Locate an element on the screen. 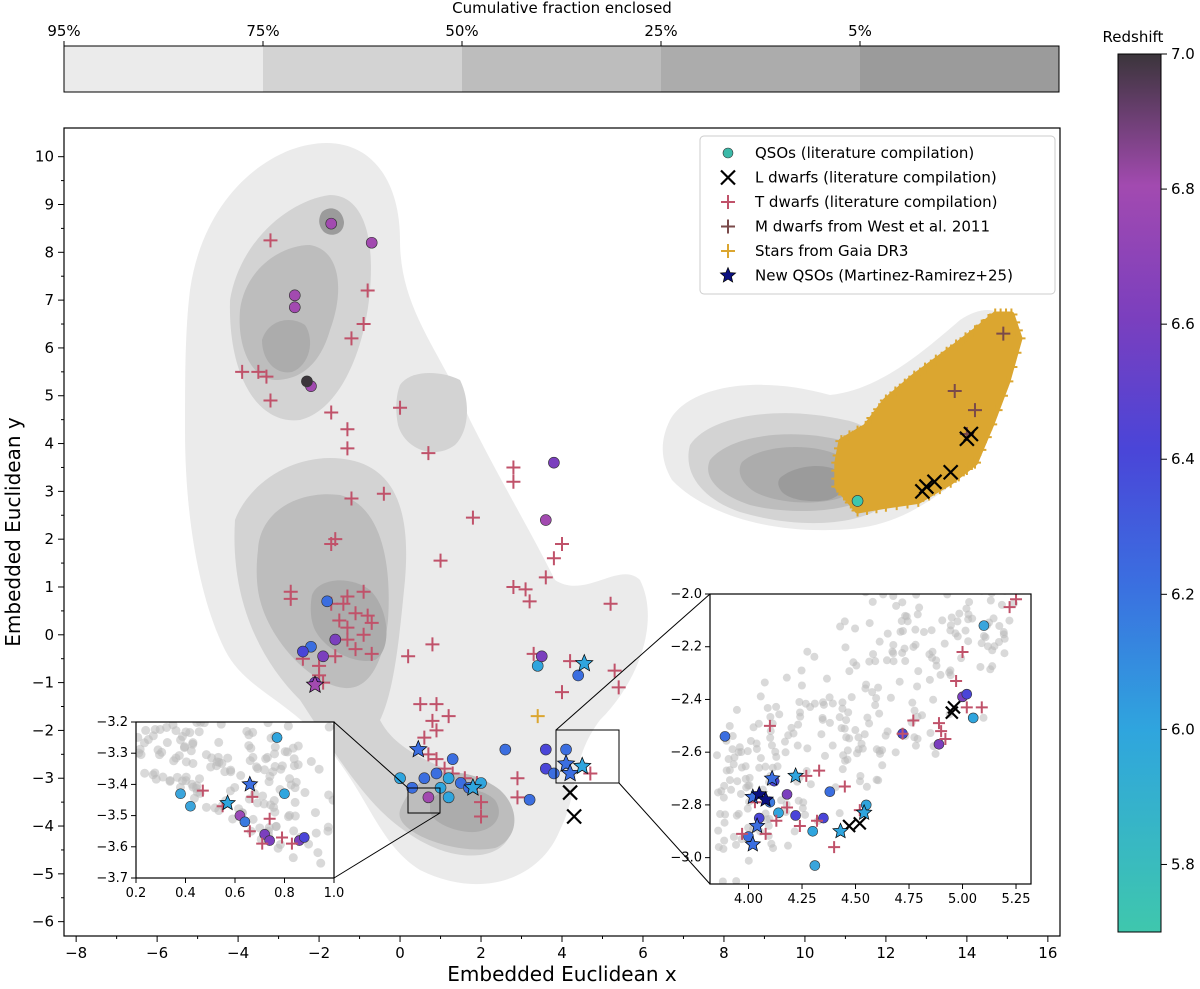  colorbar-tick-label: 6.4 is located at coordinates (1183, 459).